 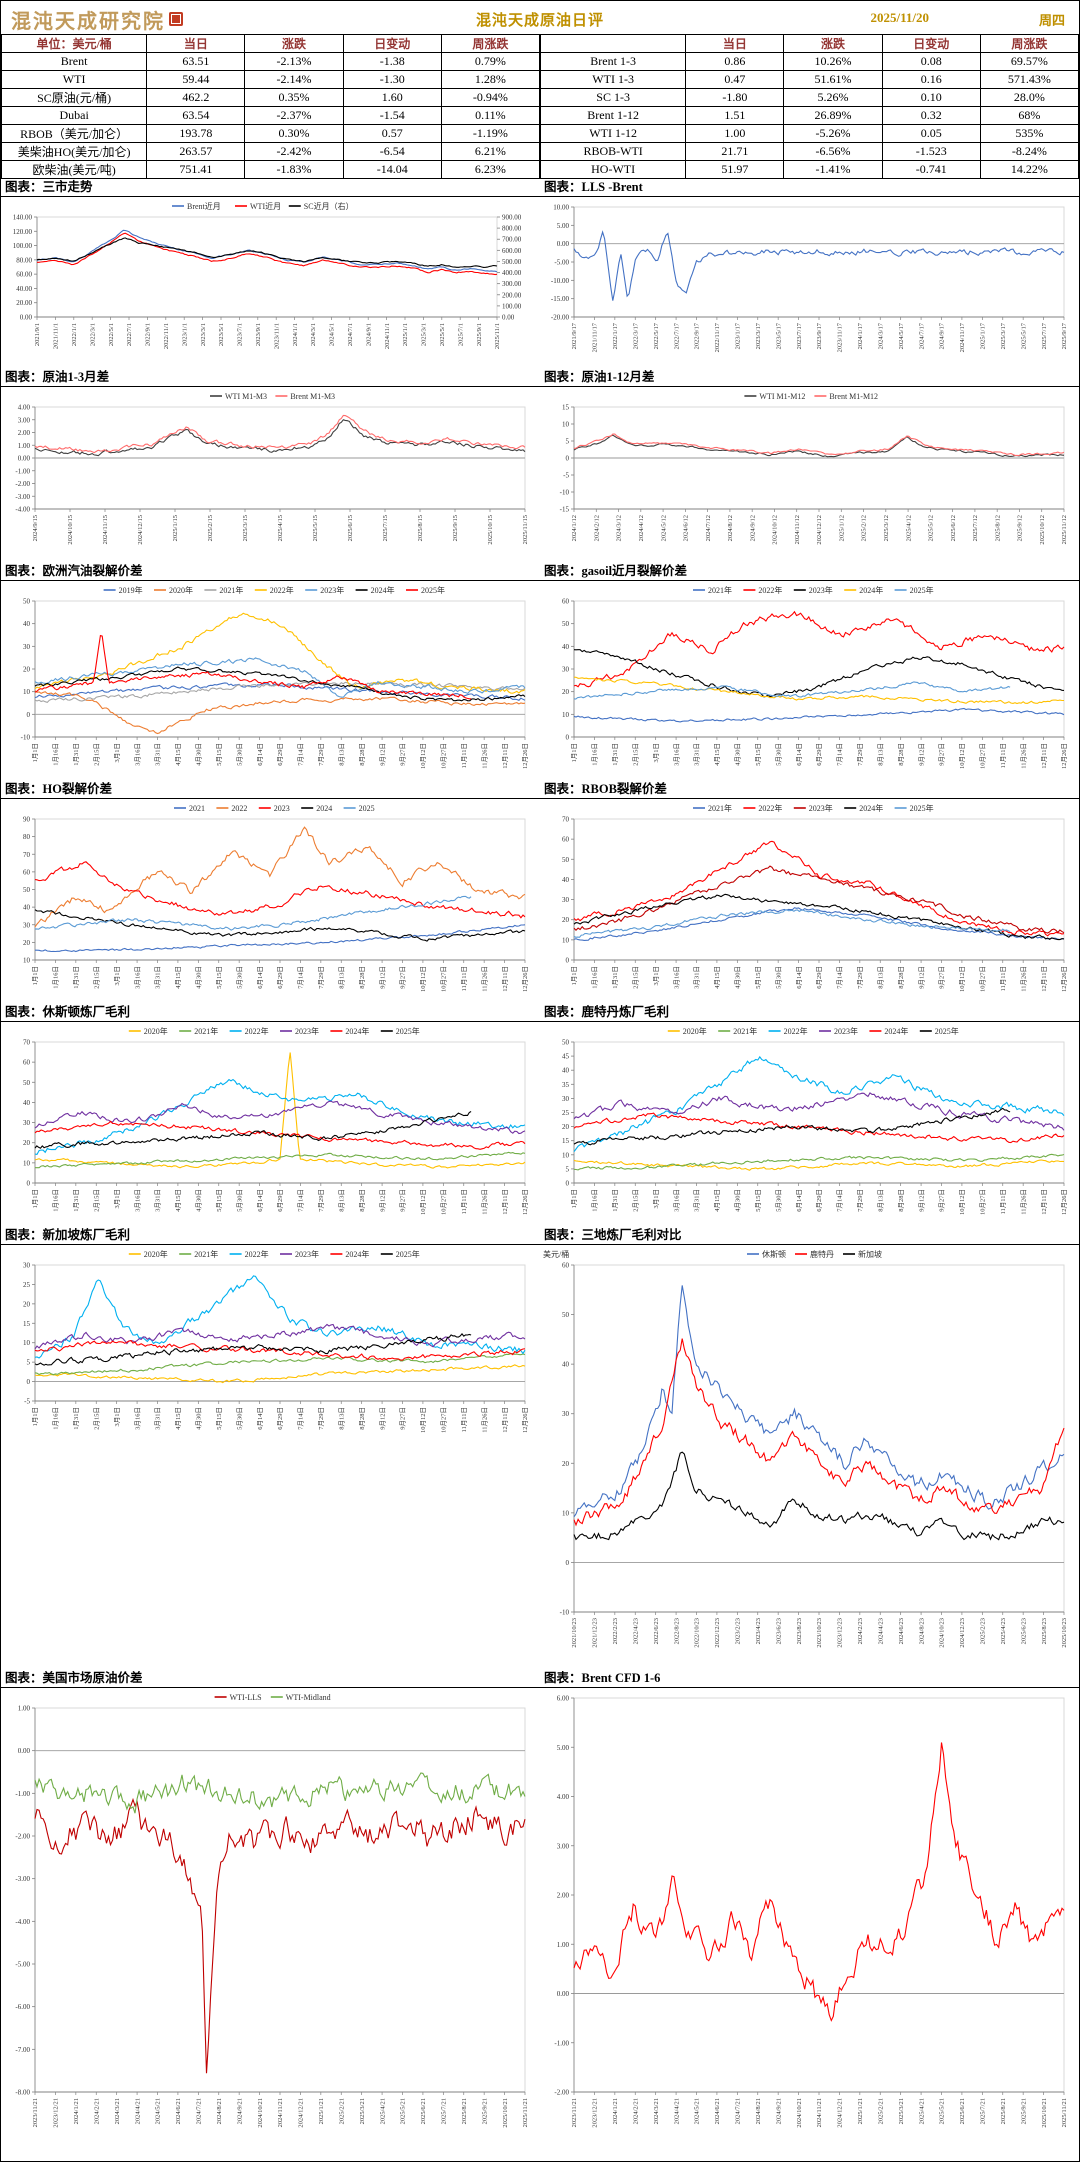 I want to click on cell-value: 68%, so click(x=1029, y=115).